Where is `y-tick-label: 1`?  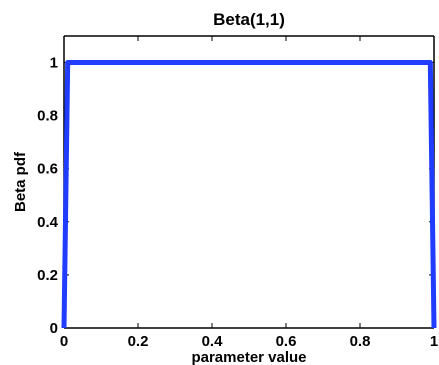 y-tick-label: 1 is located at coordinates (54, 63).